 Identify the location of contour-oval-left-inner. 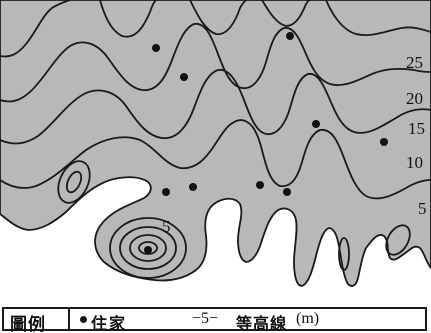
(74, 182).